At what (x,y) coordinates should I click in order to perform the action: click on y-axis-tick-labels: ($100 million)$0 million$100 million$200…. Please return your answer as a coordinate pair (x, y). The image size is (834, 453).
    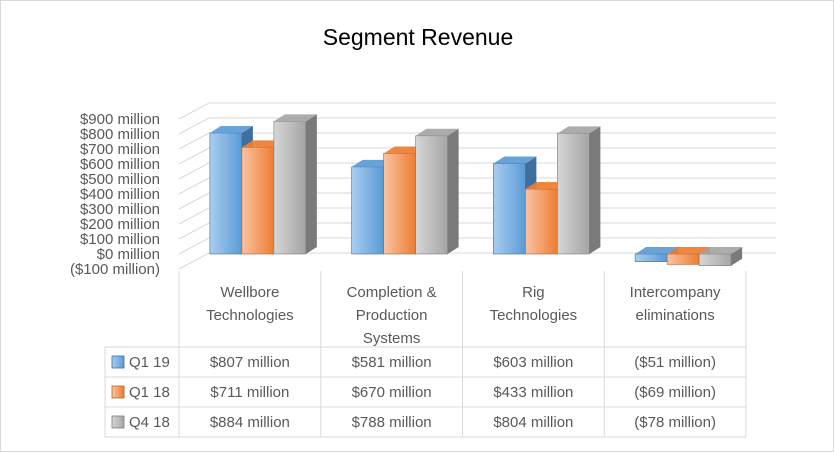
    Looking at the image, I should click on (115, 194).